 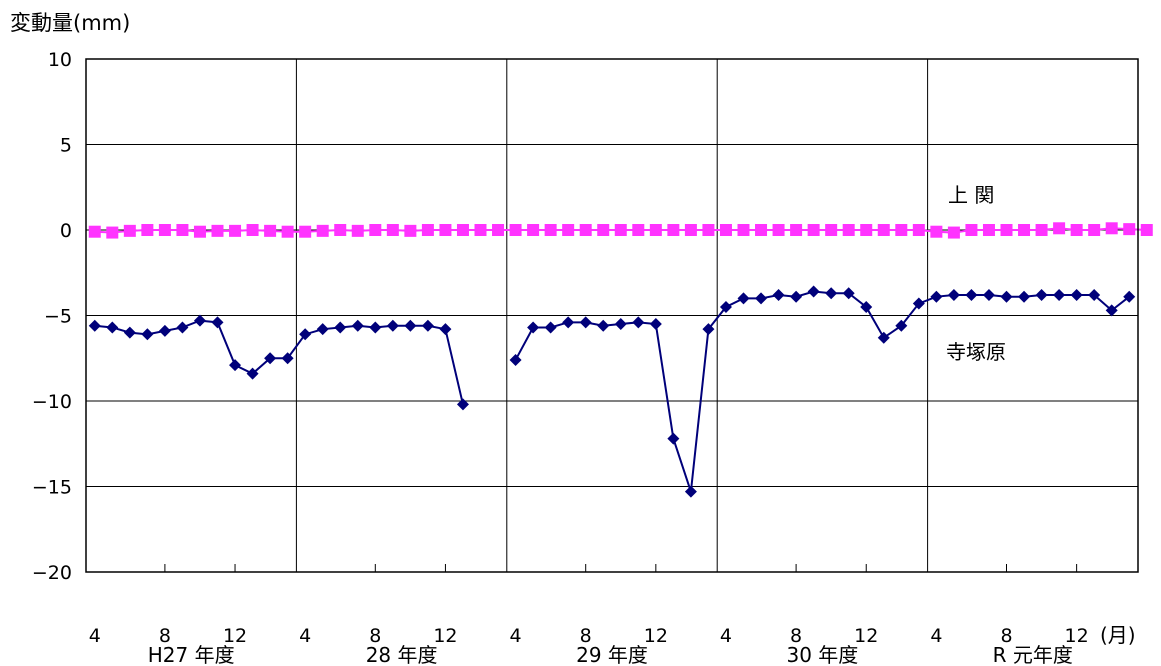 I want to click on series-label-terazukahara: 寺塚原, so click(x=976, y=352).